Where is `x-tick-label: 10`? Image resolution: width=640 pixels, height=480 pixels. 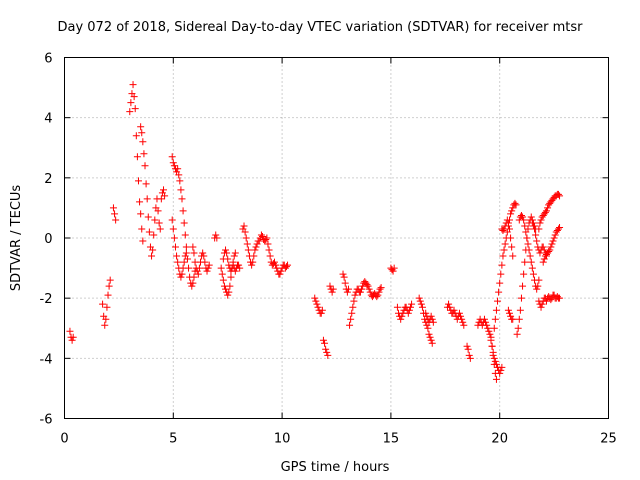 x-tick-label: 10 is located at coordinates (282, 439).